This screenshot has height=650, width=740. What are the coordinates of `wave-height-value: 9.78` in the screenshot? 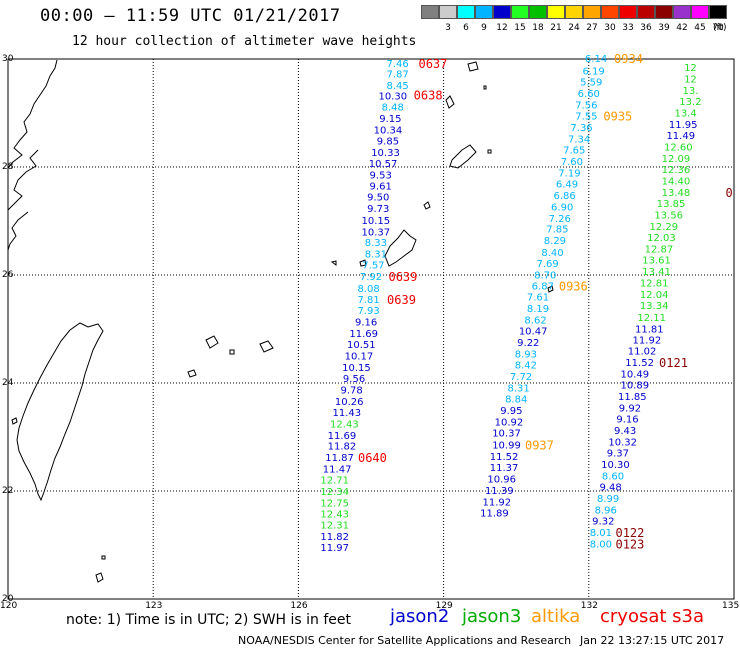 It's located at (352, 390).